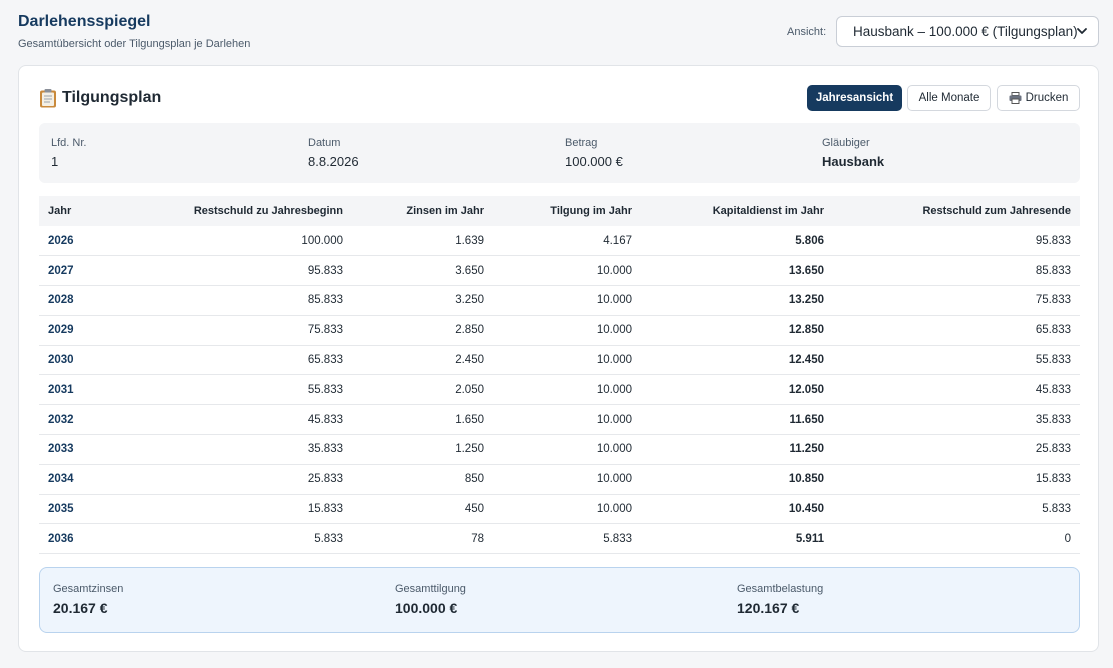  Describe the element at coordinates (322, 240) in the screenshot. I see `table-cell: 100.000` at that location.